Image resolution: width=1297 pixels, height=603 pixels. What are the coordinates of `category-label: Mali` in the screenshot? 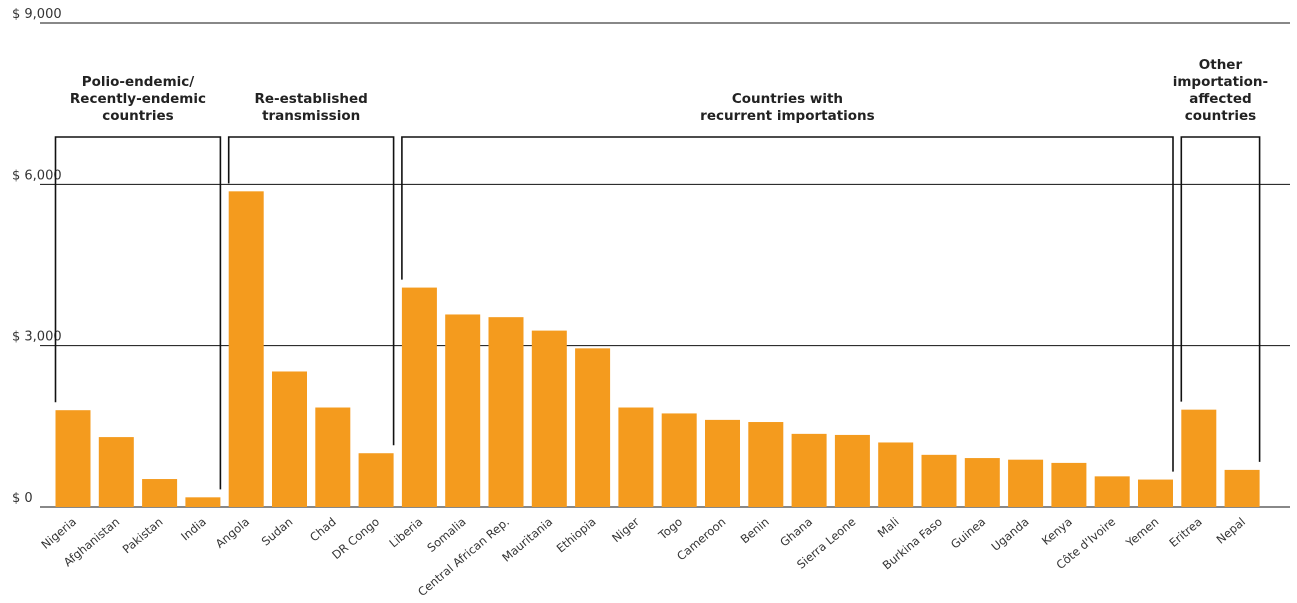 It's located at (888, 528).